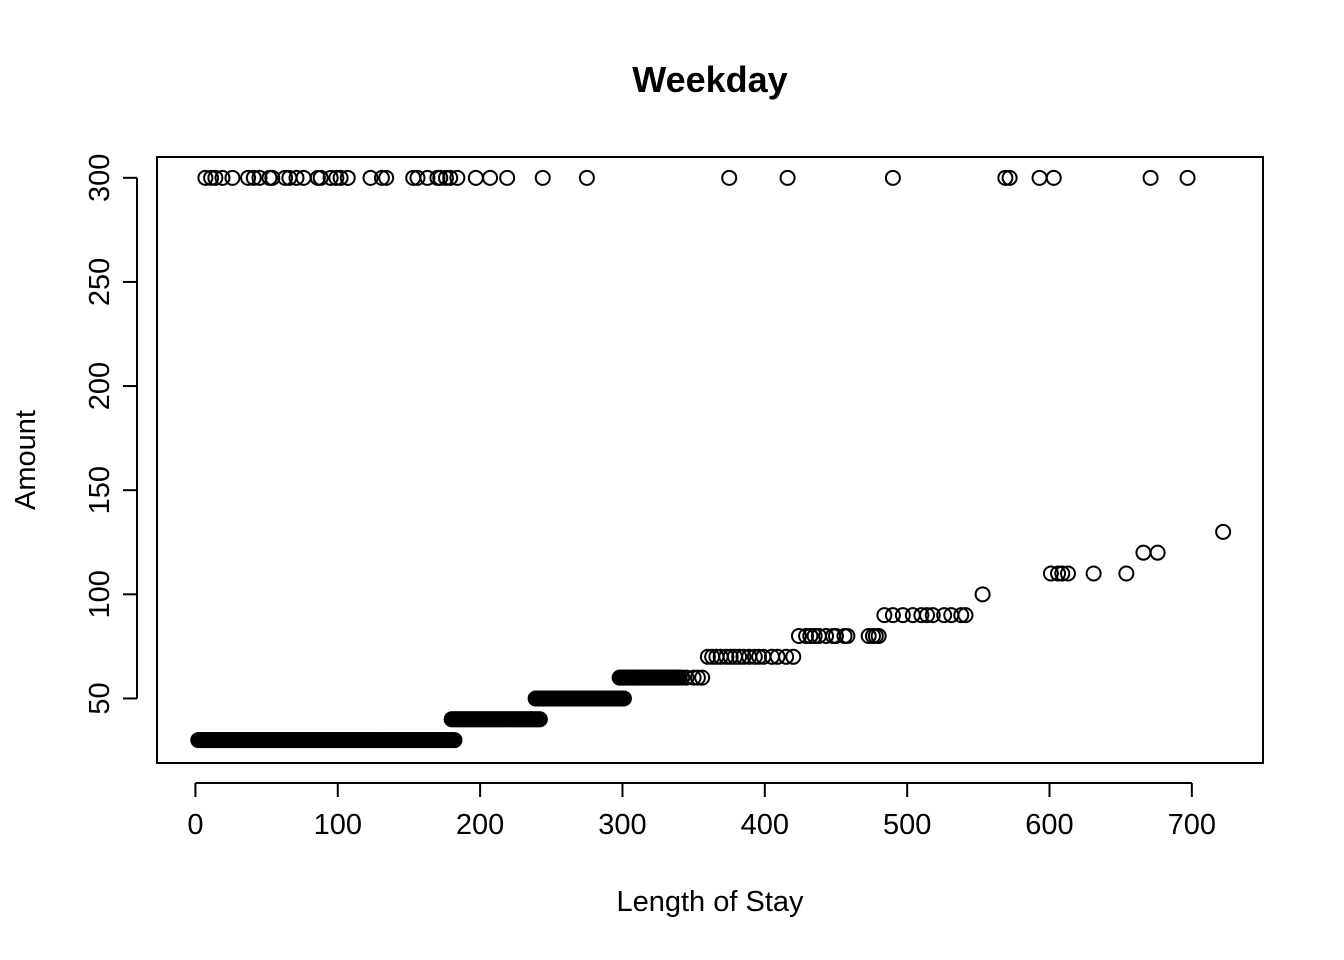  I want to click on x-tick-label: 200, so click(480, 825).